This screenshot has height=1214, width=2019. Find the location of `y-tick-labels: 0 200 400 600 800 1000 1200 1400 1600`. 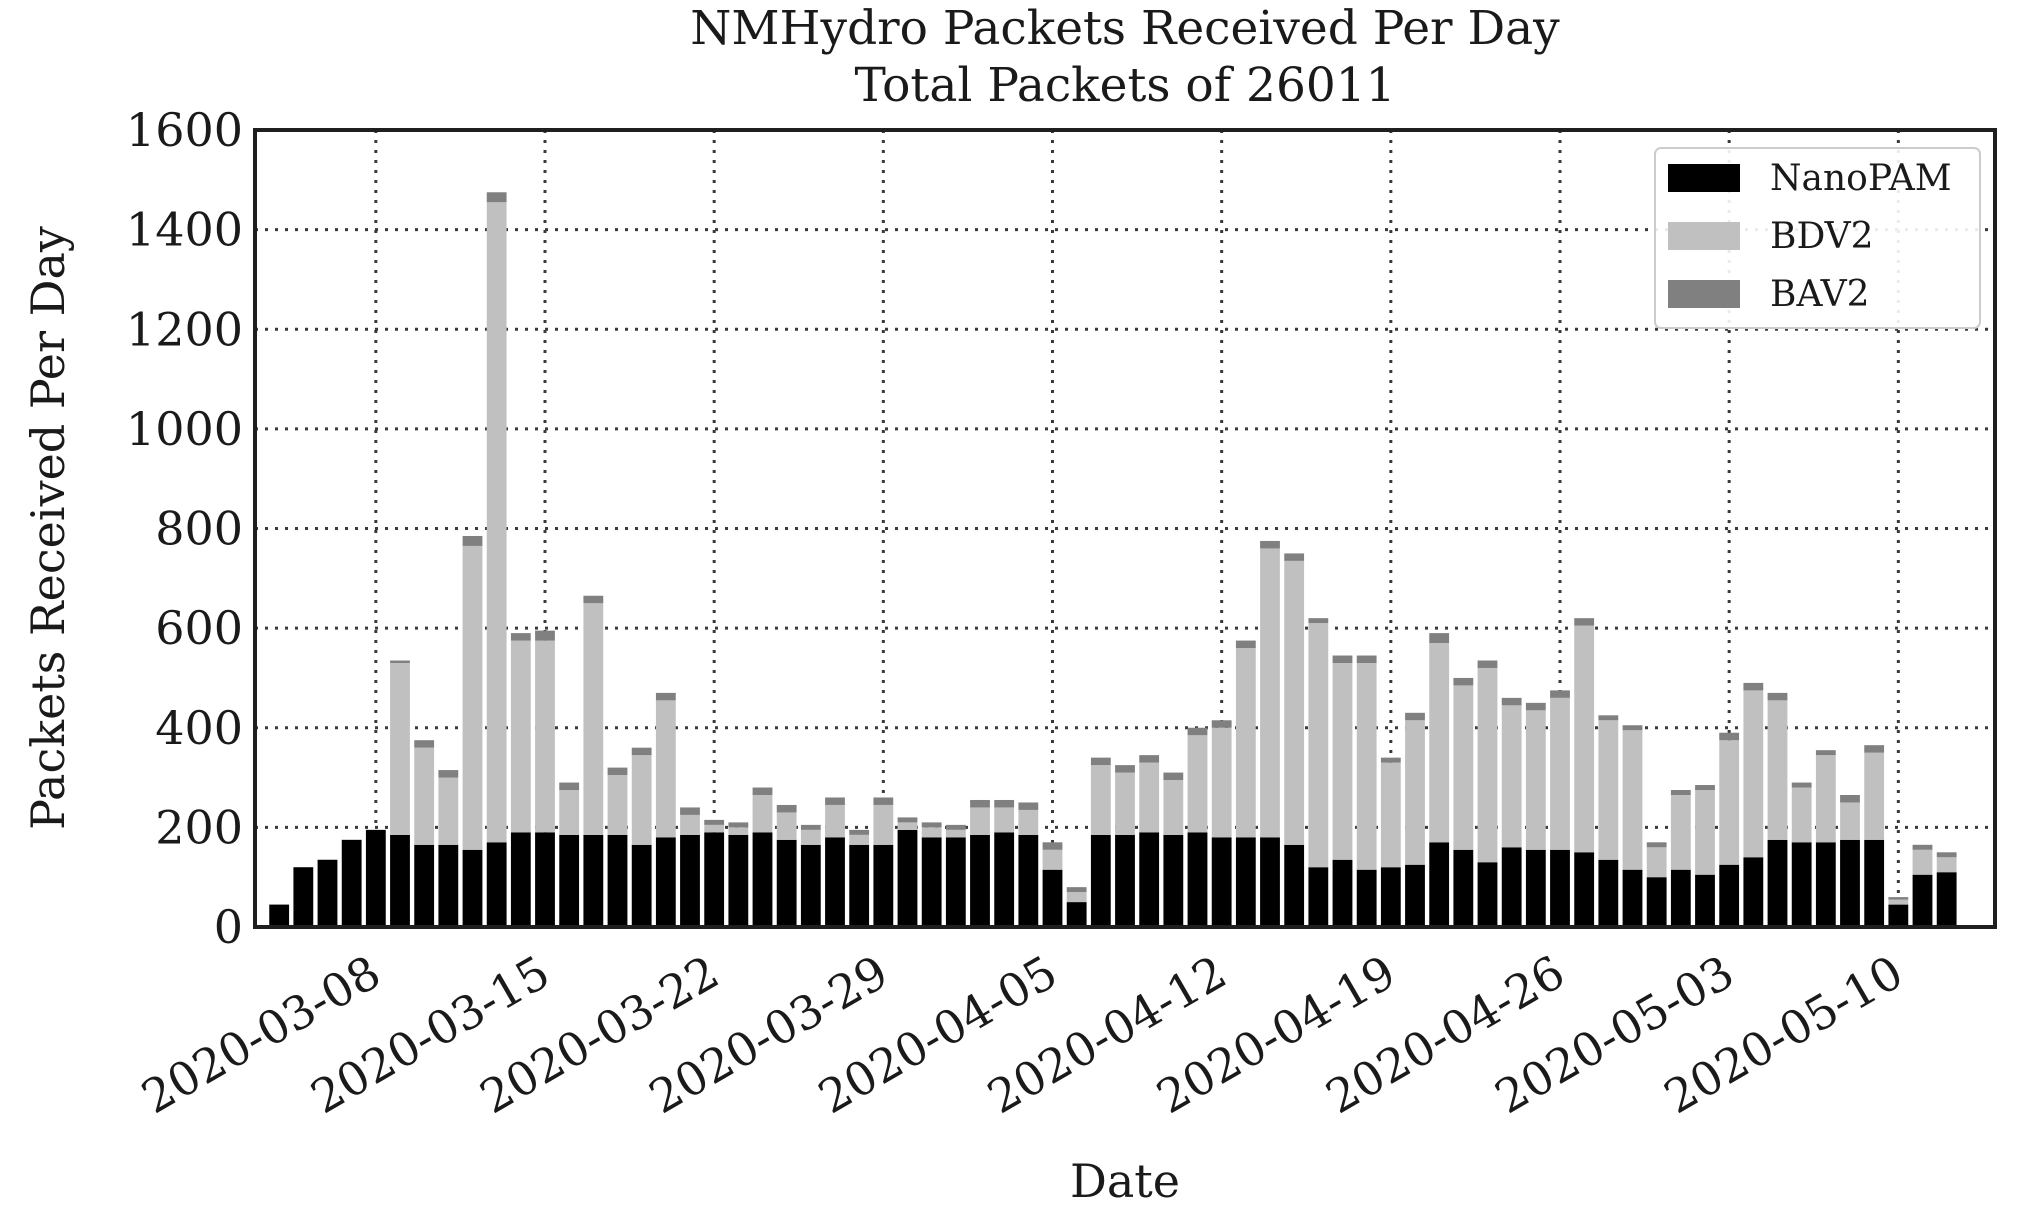

y-tick-labels: 0 200 400 600 800 1000 1200 1400 1600 is located at coordinates (184, 528).